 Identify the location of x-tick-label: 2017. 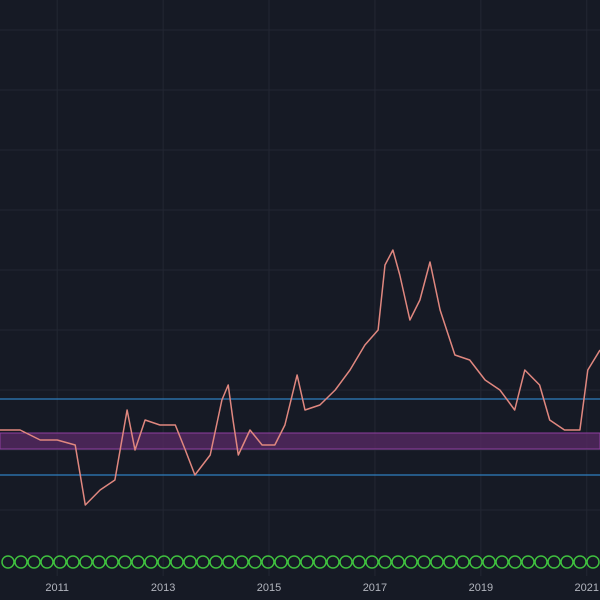
(375, 588).